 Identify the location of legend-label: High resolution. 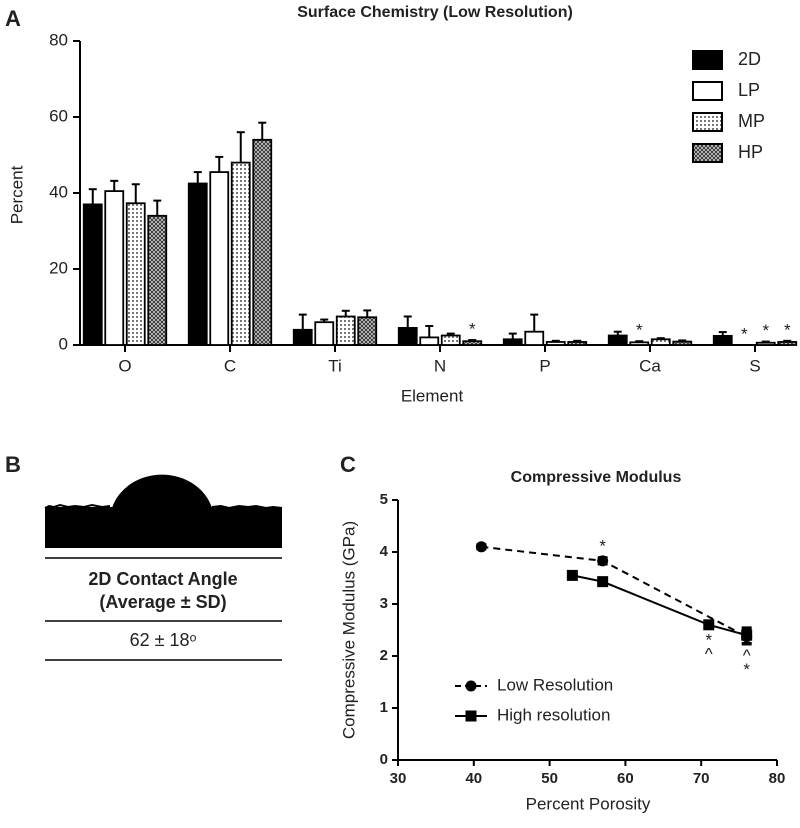
(553, 714).